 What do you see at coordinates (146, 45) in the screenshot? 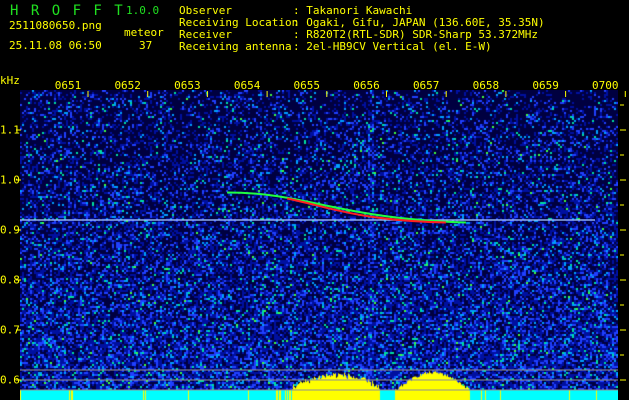
I see `meteor-count-value: 37` at bounding box center [146, 45].